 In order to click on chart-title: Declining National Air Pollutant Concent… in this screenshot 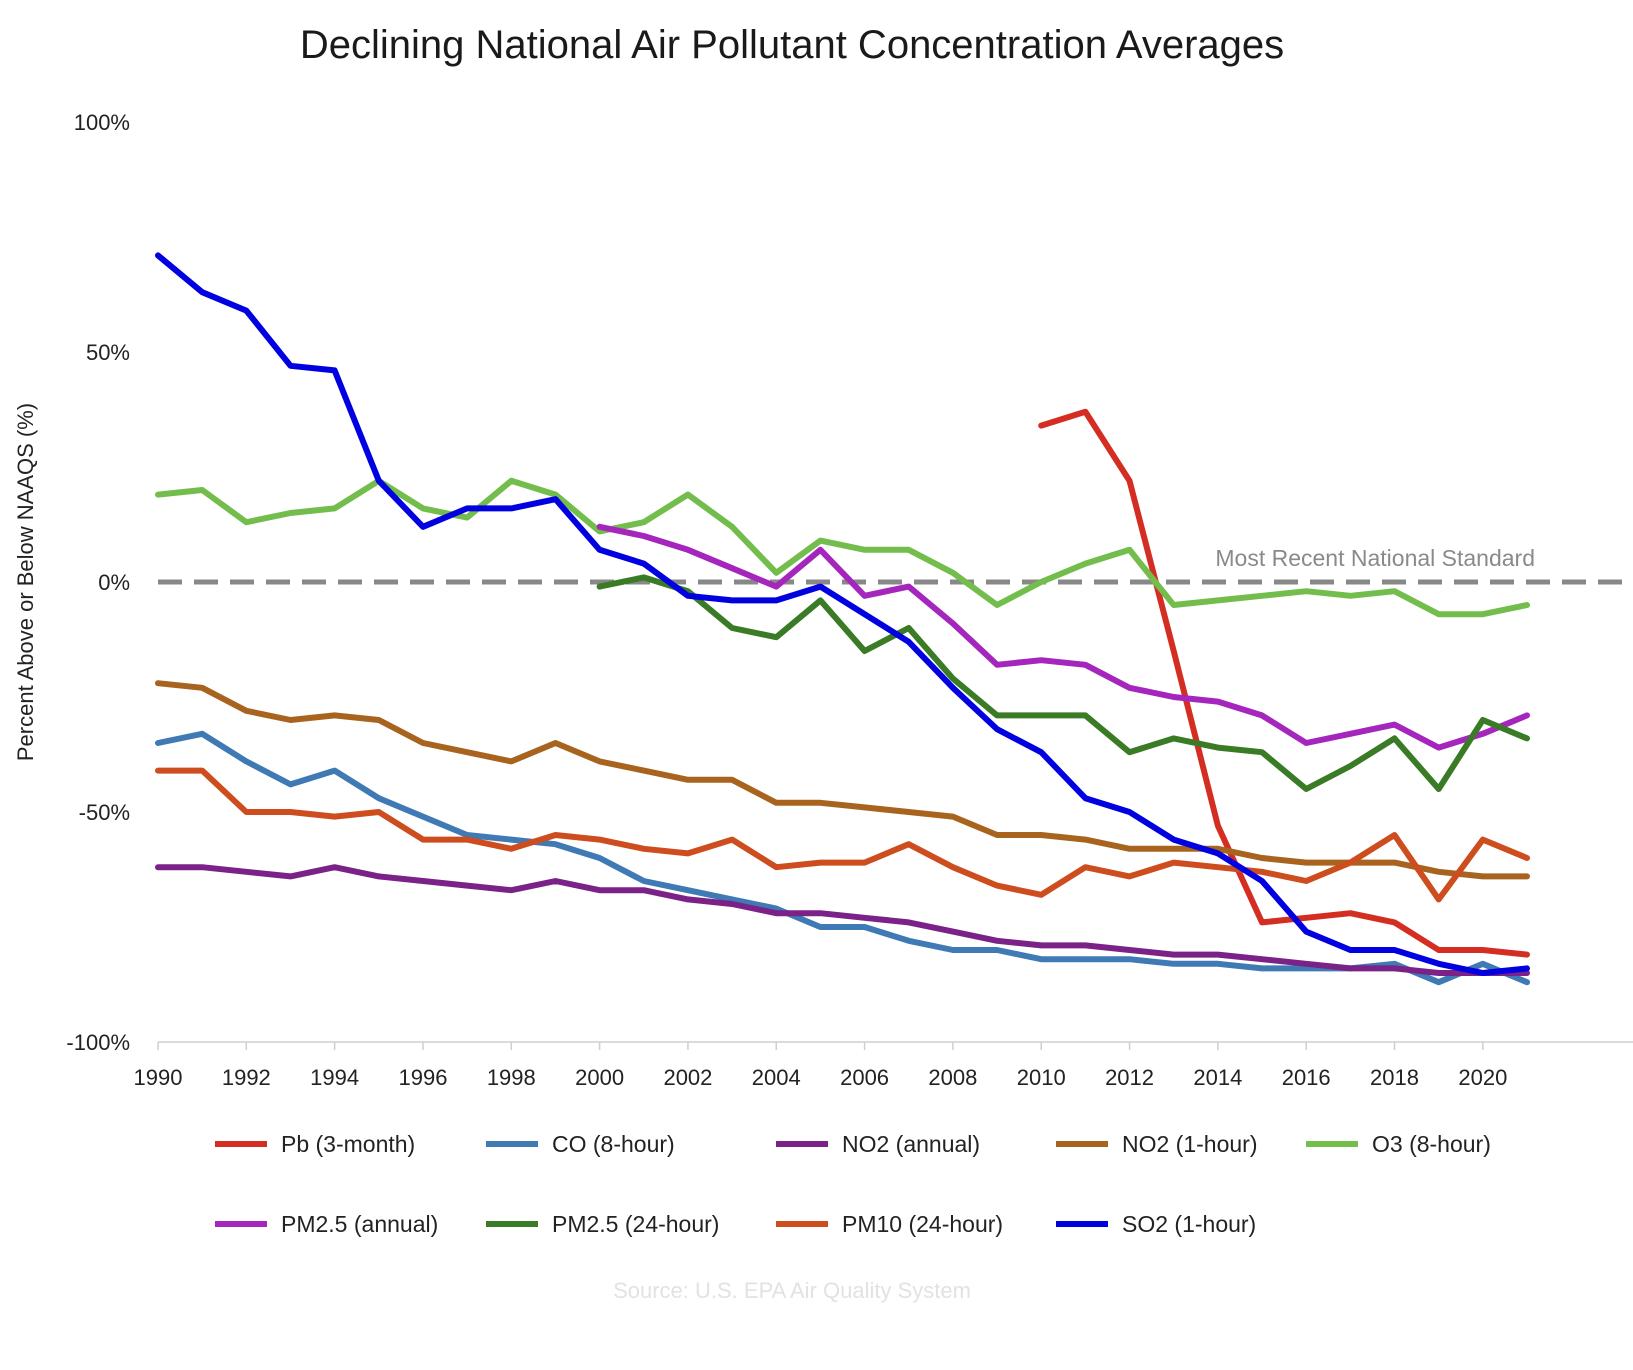, I will do `click(792, 45)`.